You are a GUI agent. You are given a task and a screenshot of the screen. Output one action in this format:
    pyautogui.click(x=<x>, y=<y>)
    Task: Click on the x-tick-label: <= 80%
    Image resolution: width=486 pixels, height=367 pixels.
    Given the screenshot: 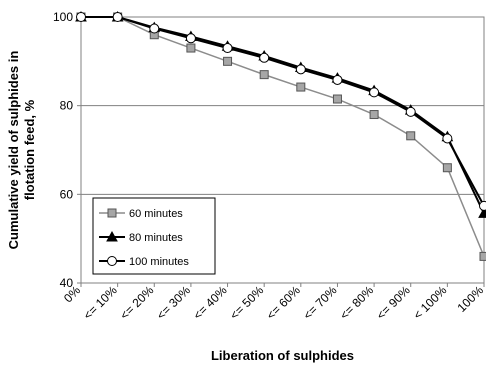 What is the action you would take?
    pyautogui.click(x=356, y=302)
    